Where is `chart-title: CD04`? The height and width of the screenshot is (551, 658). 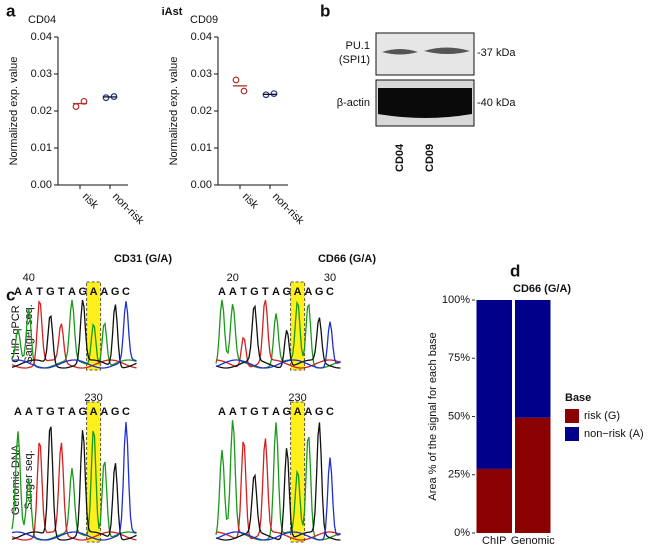
chart-title: CD04 is located at coordinates (42, 20).